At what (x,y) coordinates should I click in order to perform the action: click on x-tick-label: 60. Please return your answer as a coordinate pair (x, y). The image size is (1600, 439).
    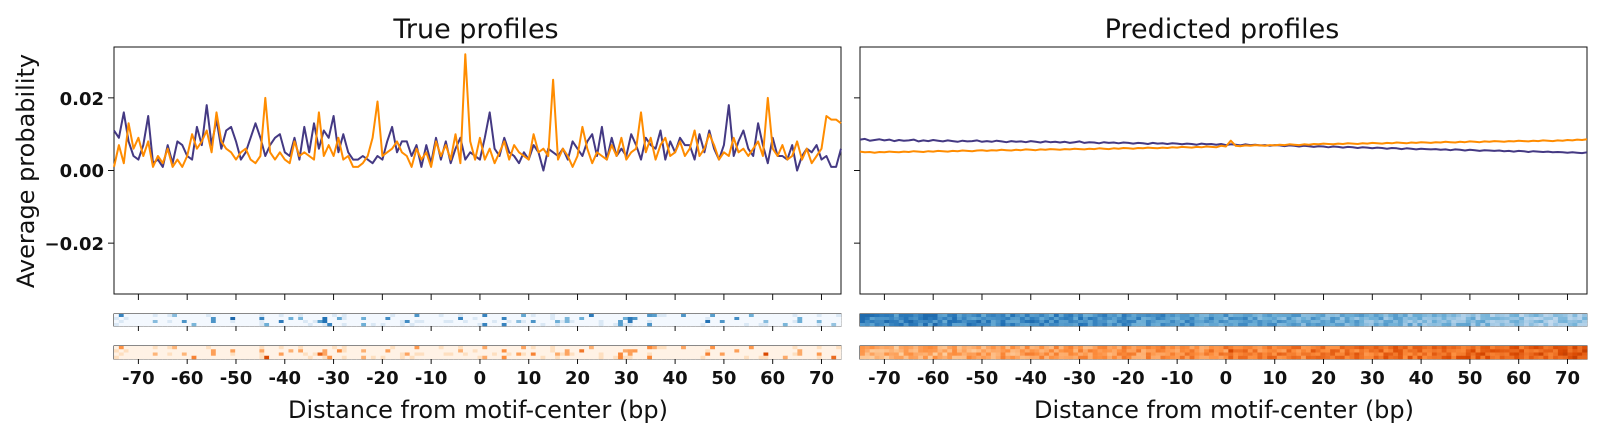
    Looking at the image, I should click on (1518, 378).